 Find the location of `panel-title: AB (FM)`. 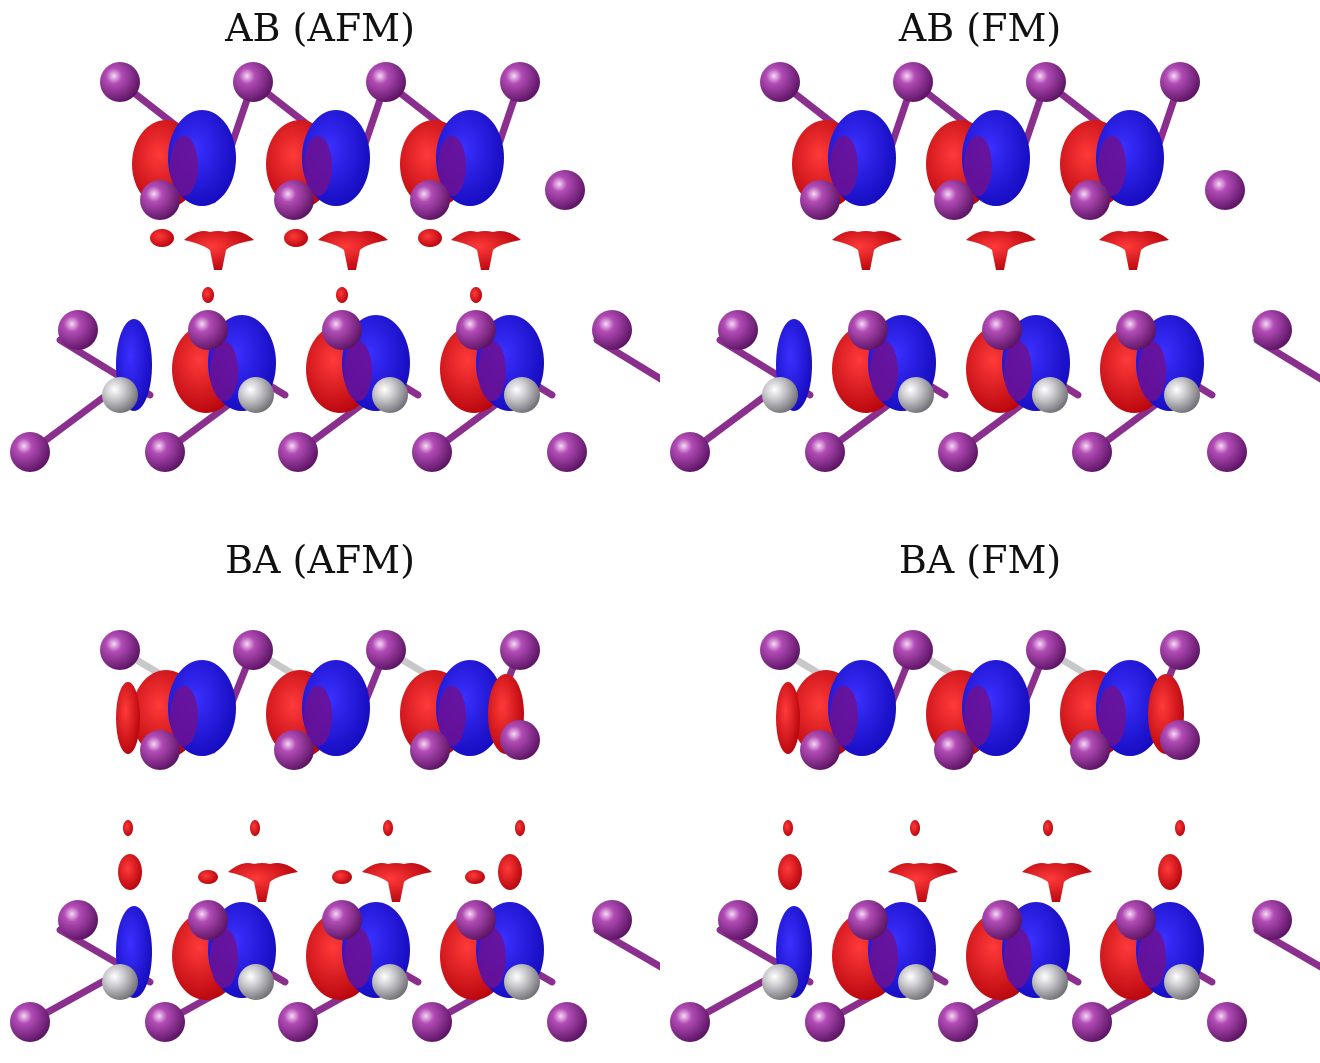

panel-title: AB (FM) is located at coordinates (980, 28).